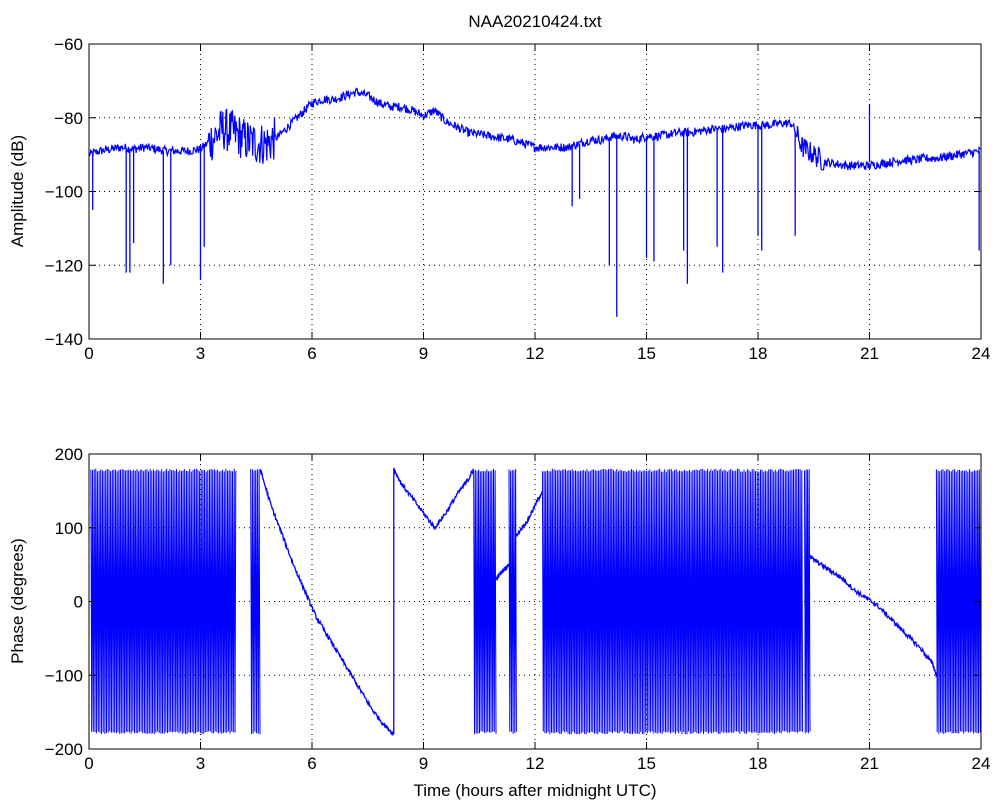 The image size is (998, 806). Describe the element at coordinates (17, 601) in the screenshot. I see `phase-y-axis-label: Phase (degrees)` at that location.